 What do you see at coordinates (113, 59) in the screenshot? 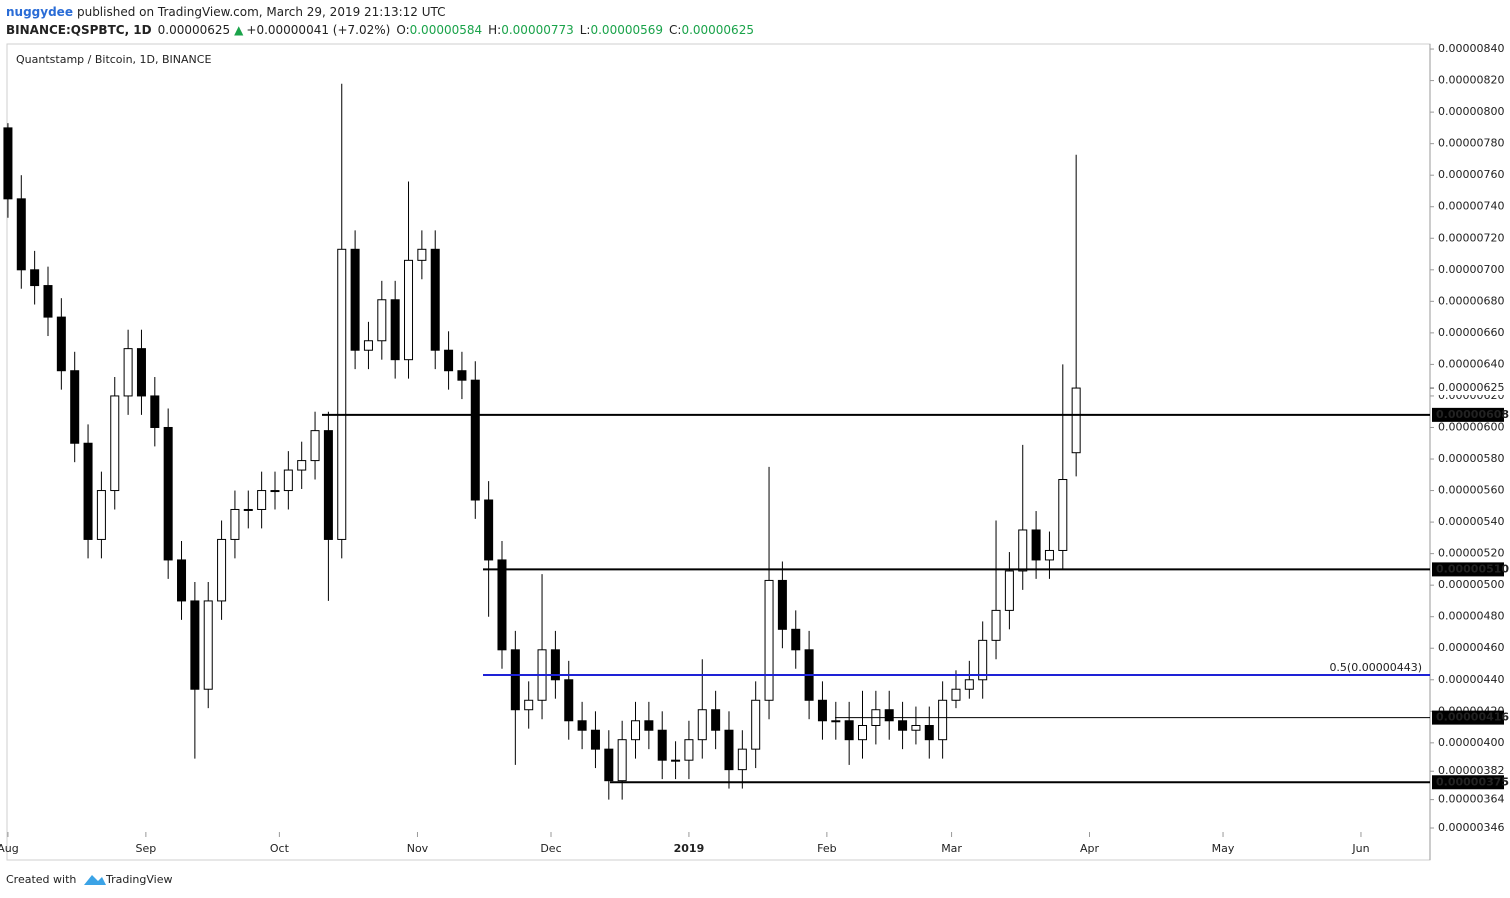
I see `chart-title: Quantstamp / Bitcoin, 1D, BINANCE` at bounding box center [113, 59].